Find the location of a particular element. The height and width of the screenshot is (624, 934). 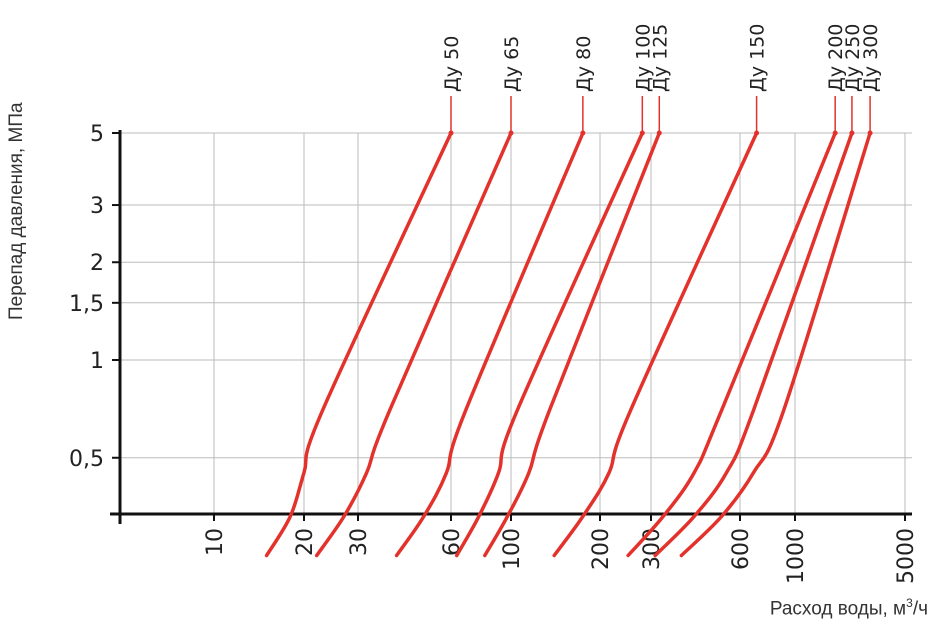

x-axis-label: Расход воды, м3/ч is located at coordinates (849, 608).